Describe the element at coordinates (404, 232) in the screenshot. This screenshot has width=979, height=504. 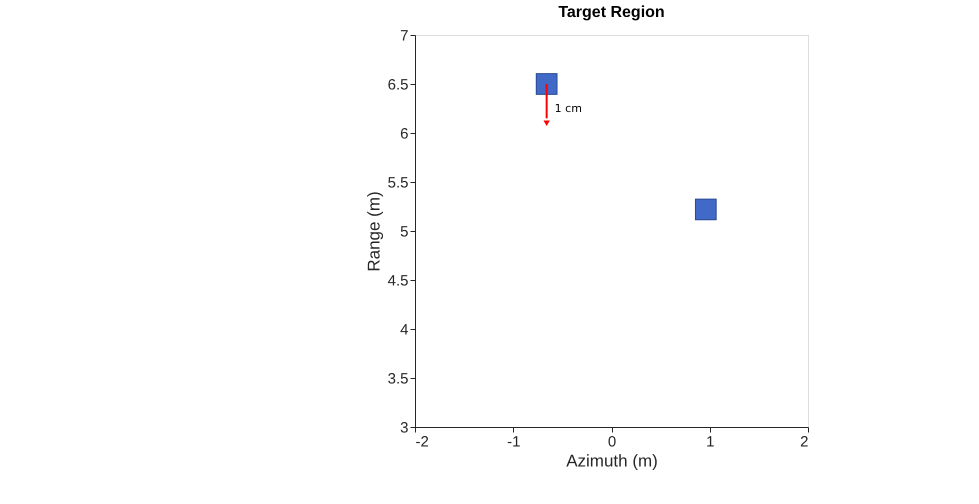
I see `y-tick-label: 5` at that location.